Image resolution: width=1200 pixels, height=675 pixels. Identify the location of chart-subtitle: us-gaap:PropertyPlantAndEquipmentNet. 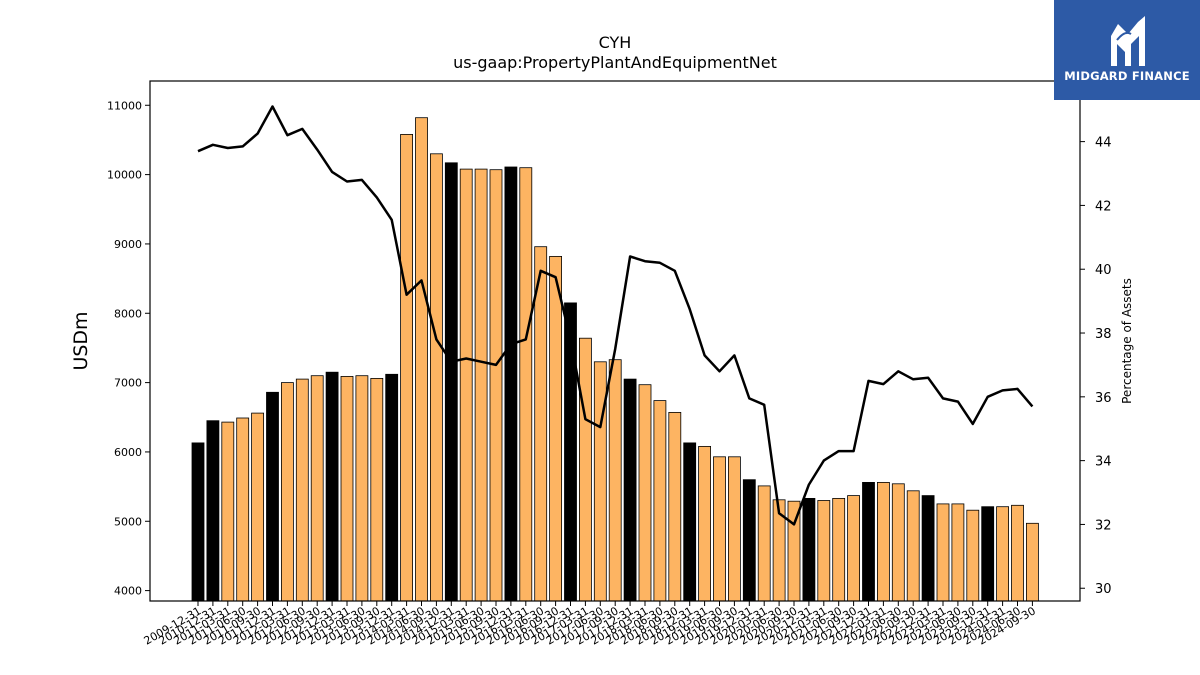
(615, 62).